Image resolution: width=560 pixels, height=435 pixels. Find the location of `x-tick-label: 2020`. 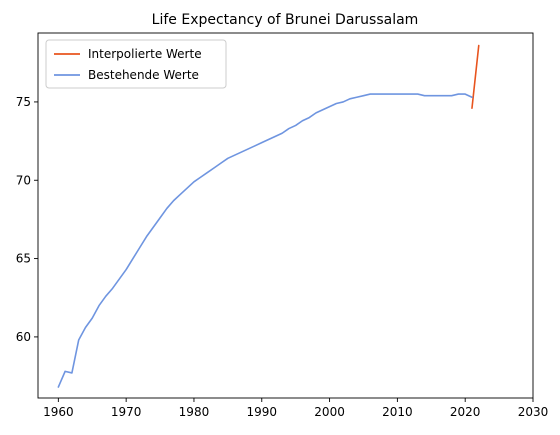

x-tick-label: 2020 is located at coordinates (465, 412).